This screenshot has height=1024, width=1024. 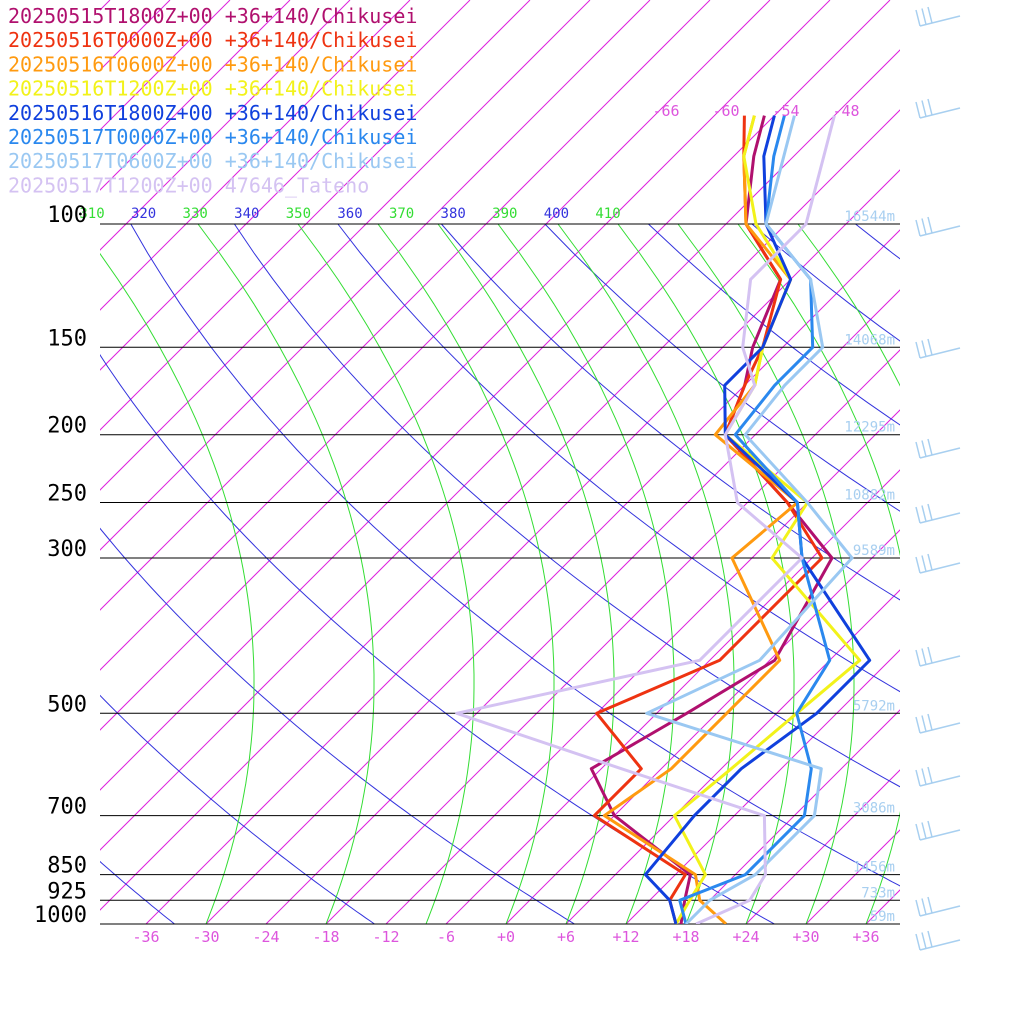 What do you see at coordinates (67, 338) in the screenshot?
I see `pressure-label: 150` at bounding box center [67, 338].